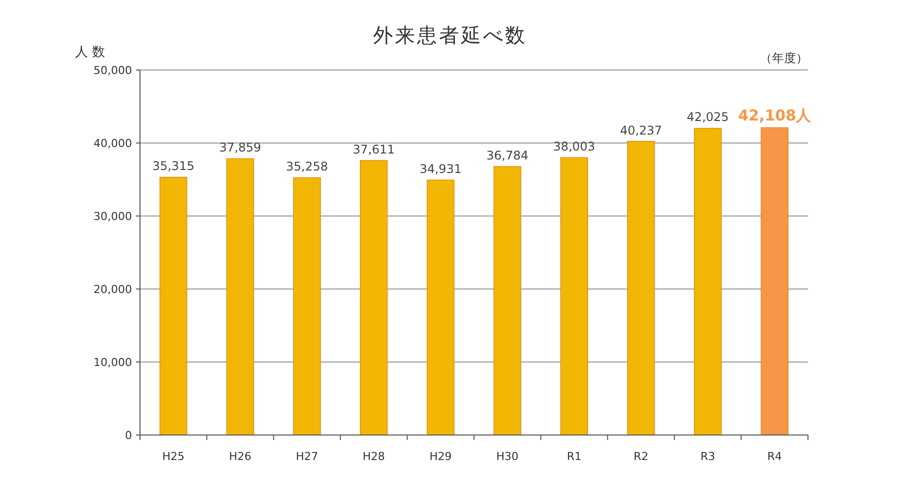 The width and height of the screenshot is (900, 480). Describe the element at coordinates (507, 456) in the screenshot. I see `x-tick-label: H30` at that location.